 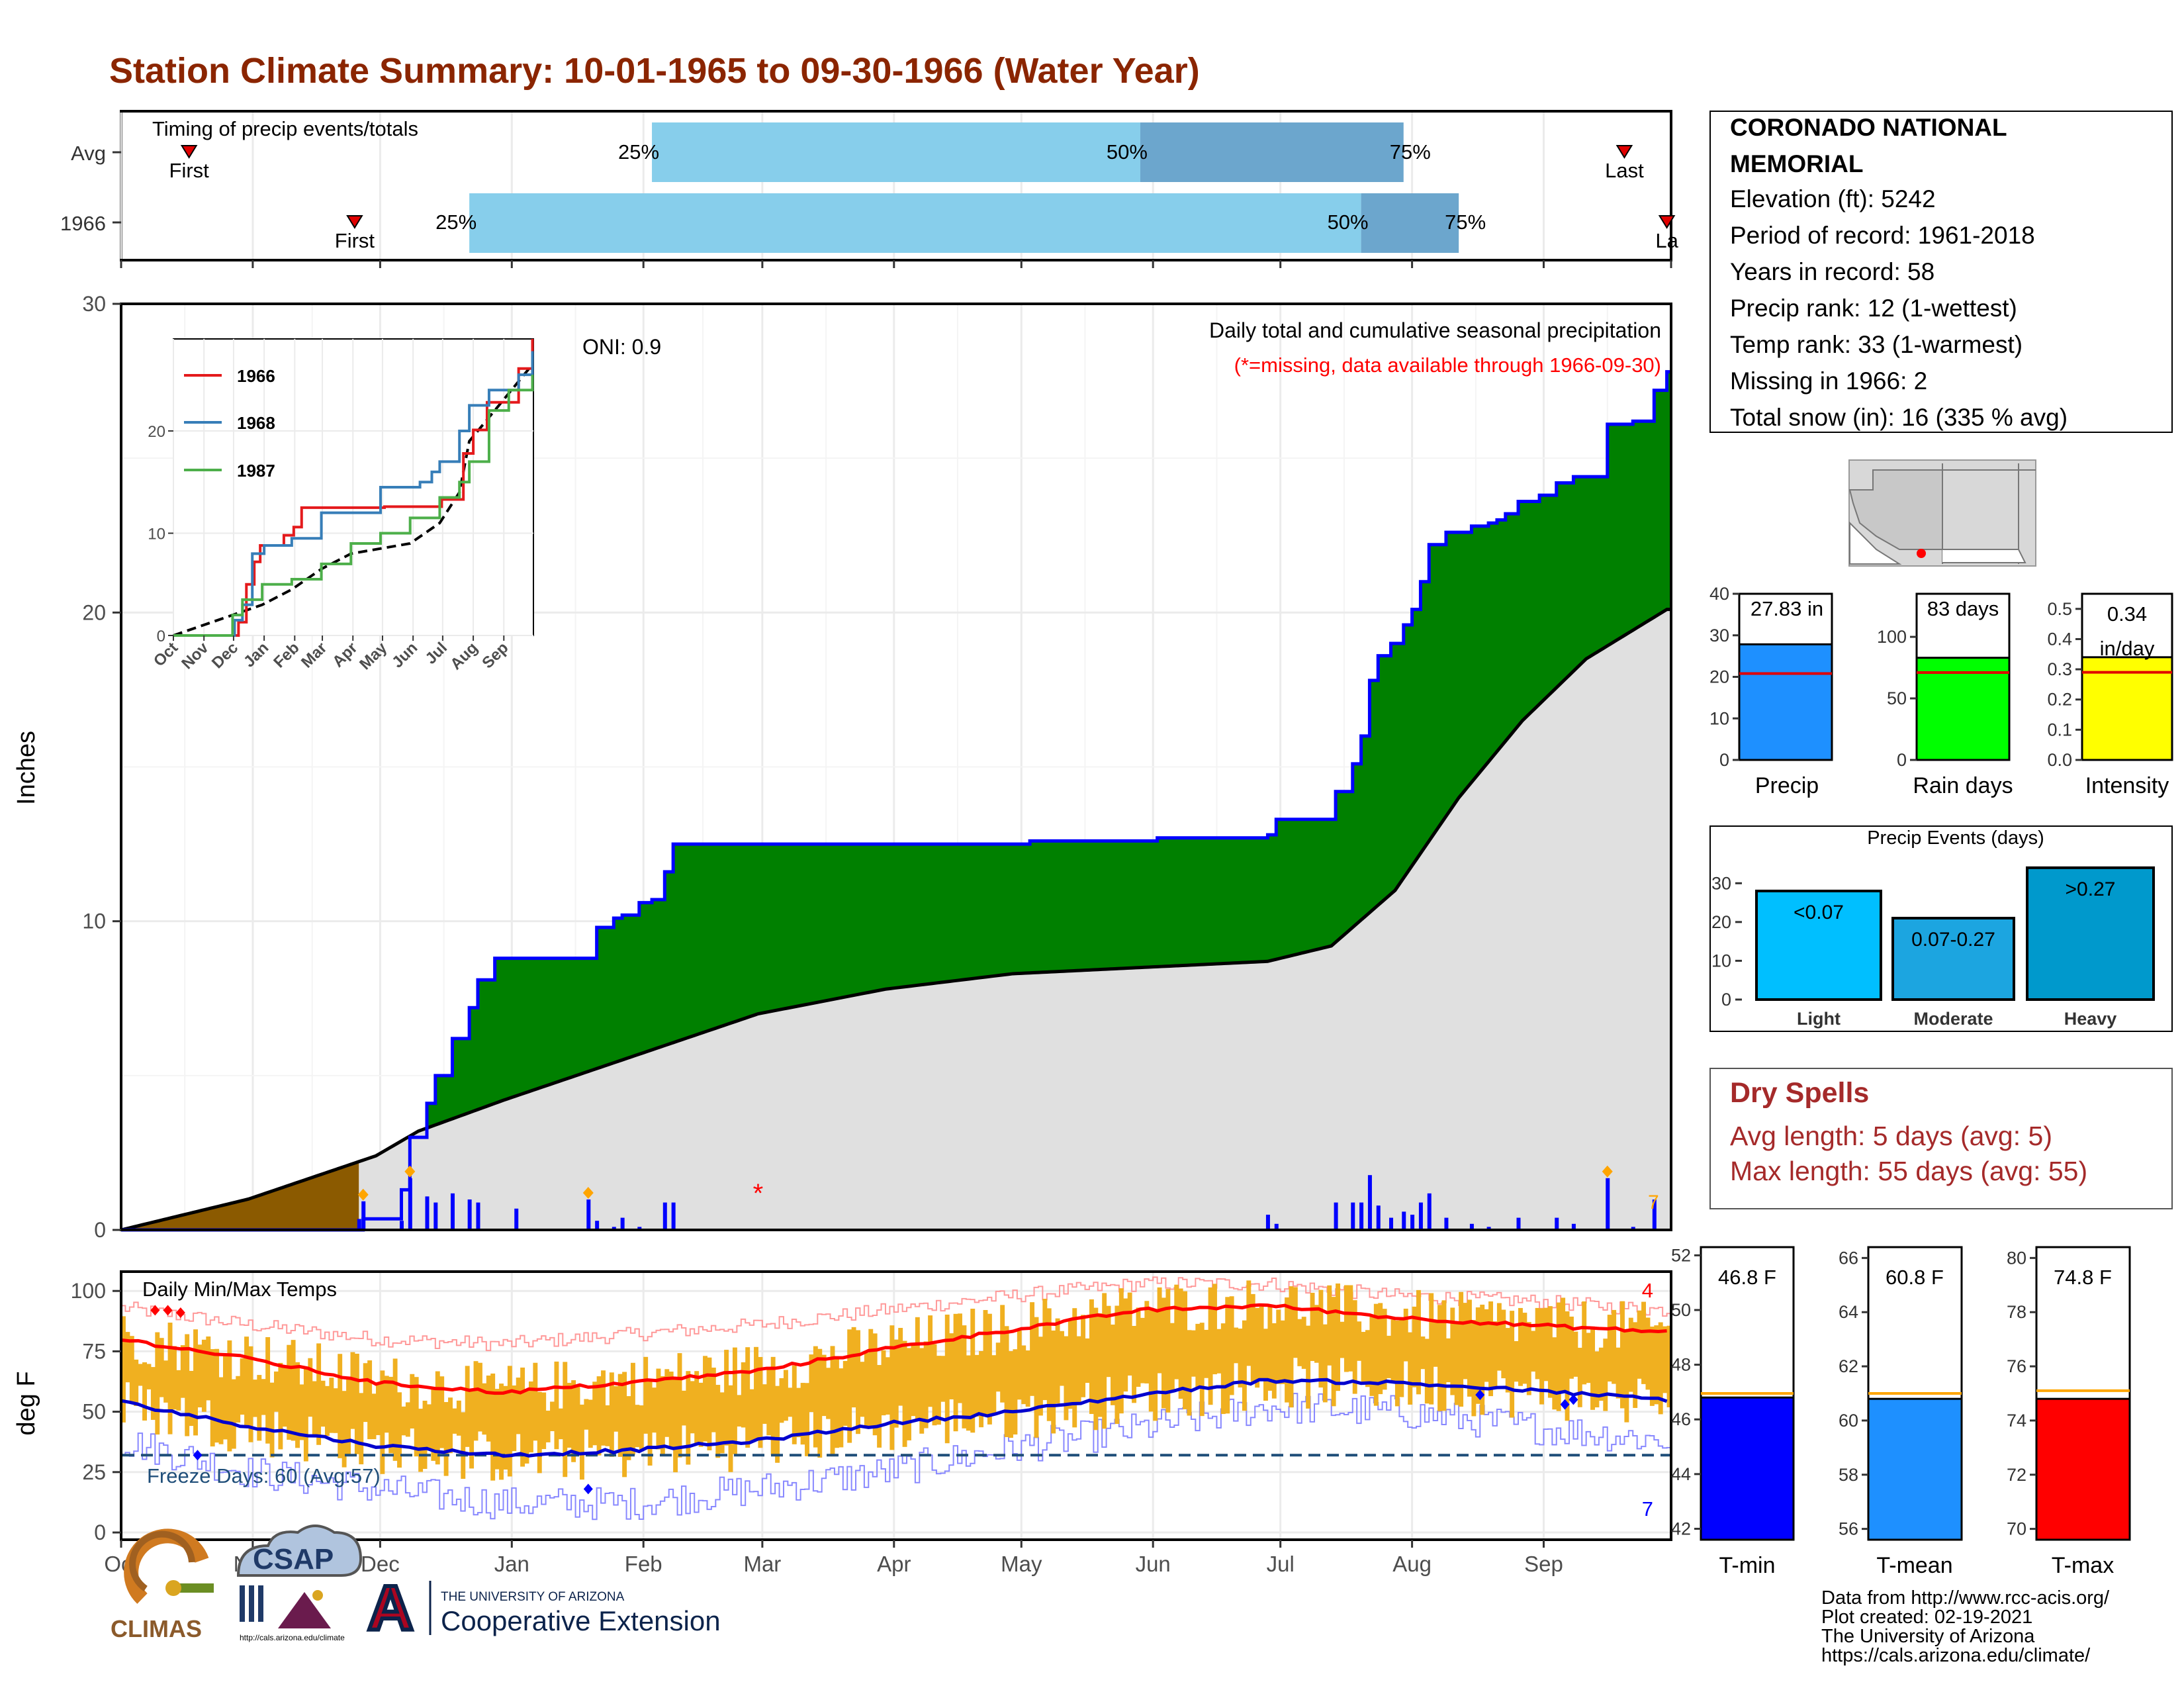 What do you see at coordinates (1719, 718) in the screenshot?
I see `summary-y-tick: 10` at bounding box center [1719, 718].